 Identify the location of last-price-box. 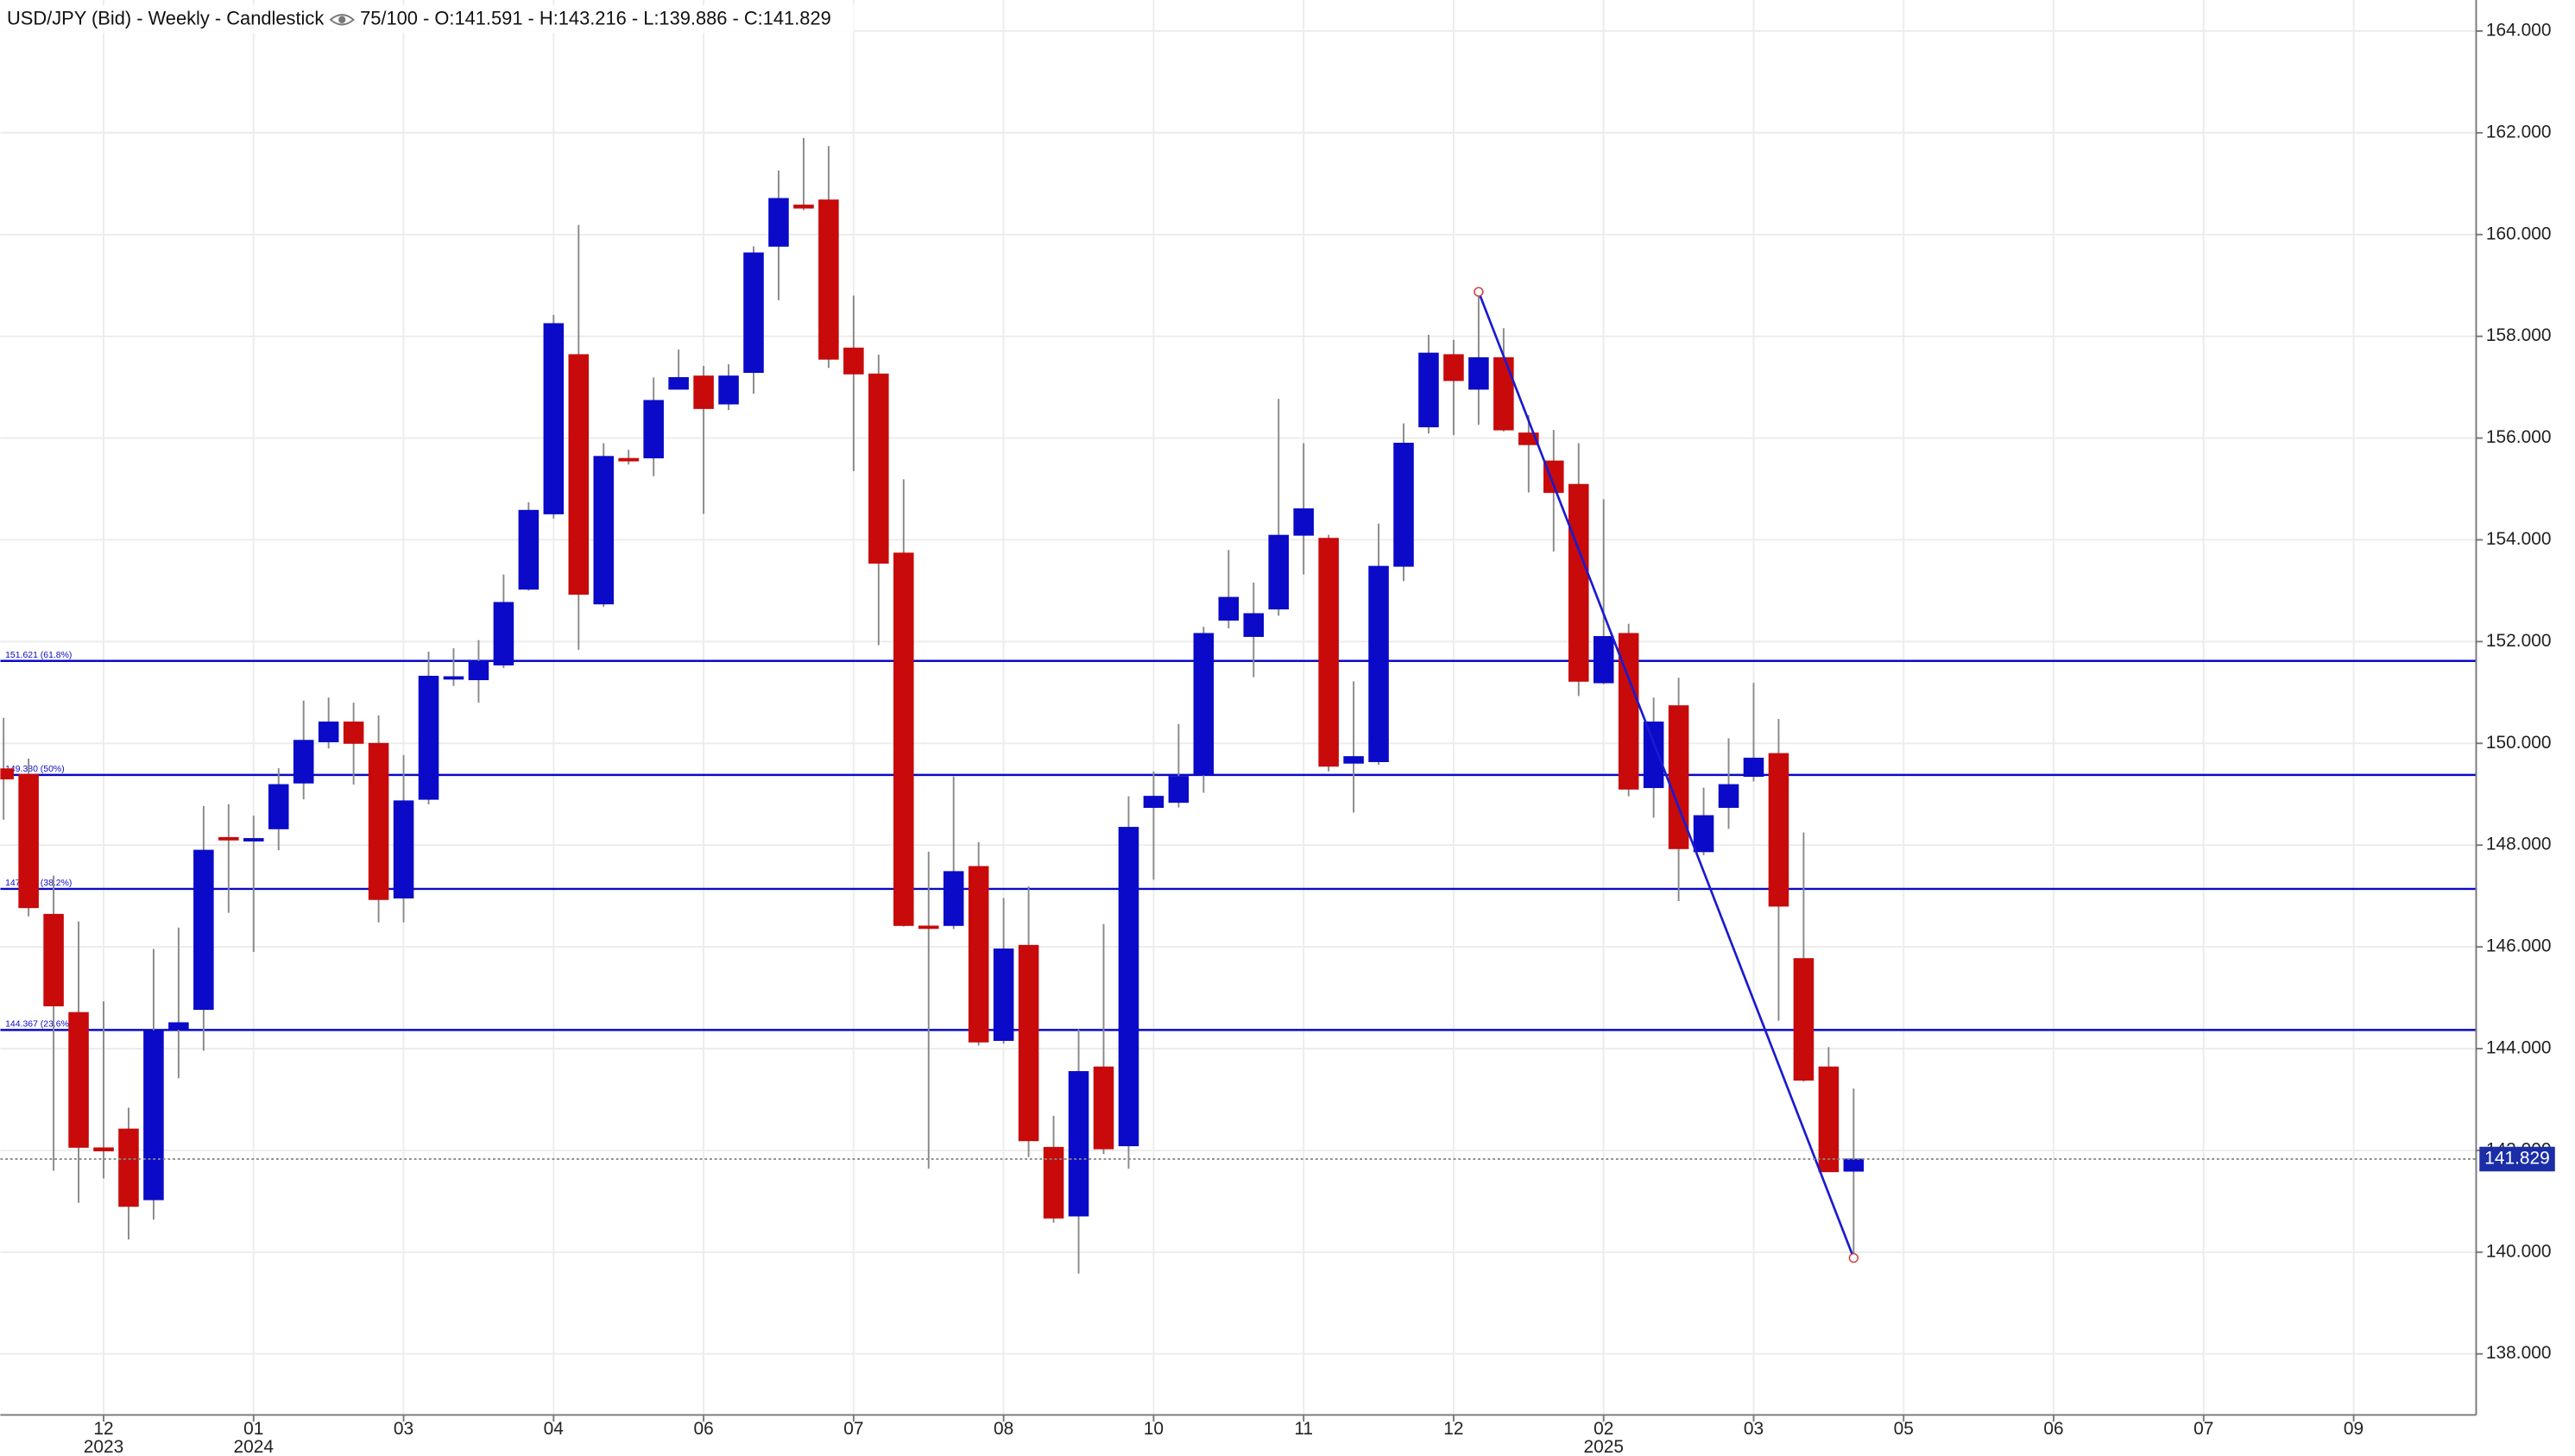
(2517, 1159).